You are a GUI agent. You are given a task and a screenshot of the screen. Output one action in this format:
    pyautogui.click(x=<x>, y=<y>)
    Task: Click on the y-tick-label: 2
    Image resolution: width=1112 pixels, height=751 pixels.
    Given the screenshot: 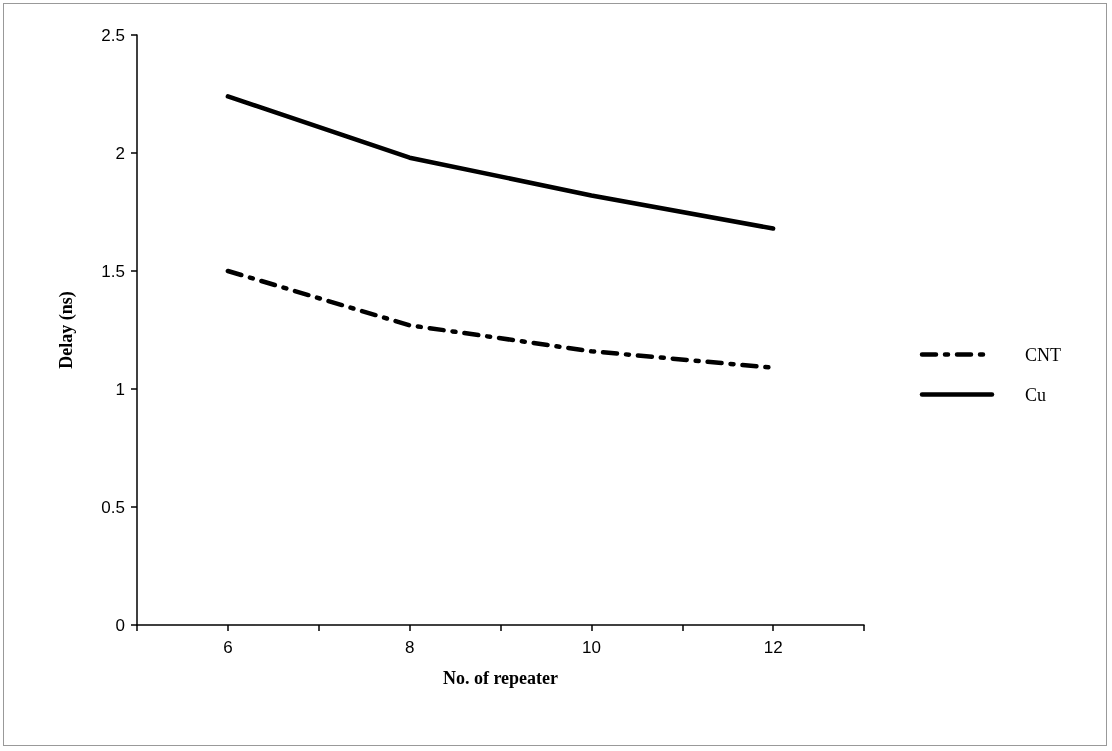 What is the action you would take?
    pyautogui.click(x=120, y=153)
    